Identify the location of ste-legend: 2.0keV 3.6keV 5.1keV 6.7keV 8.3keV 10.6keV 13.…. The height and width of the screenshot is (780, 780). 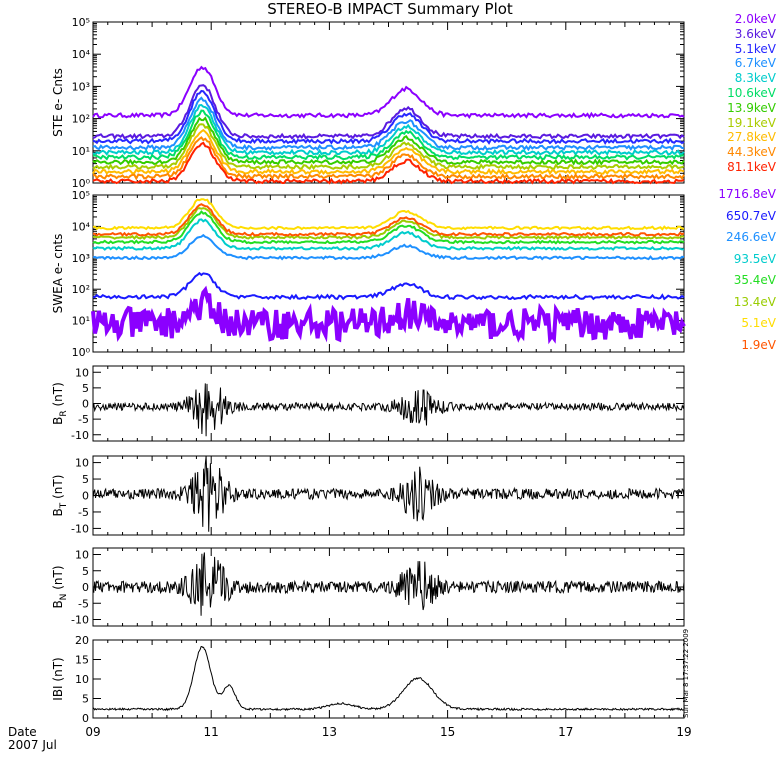
(751, 93).